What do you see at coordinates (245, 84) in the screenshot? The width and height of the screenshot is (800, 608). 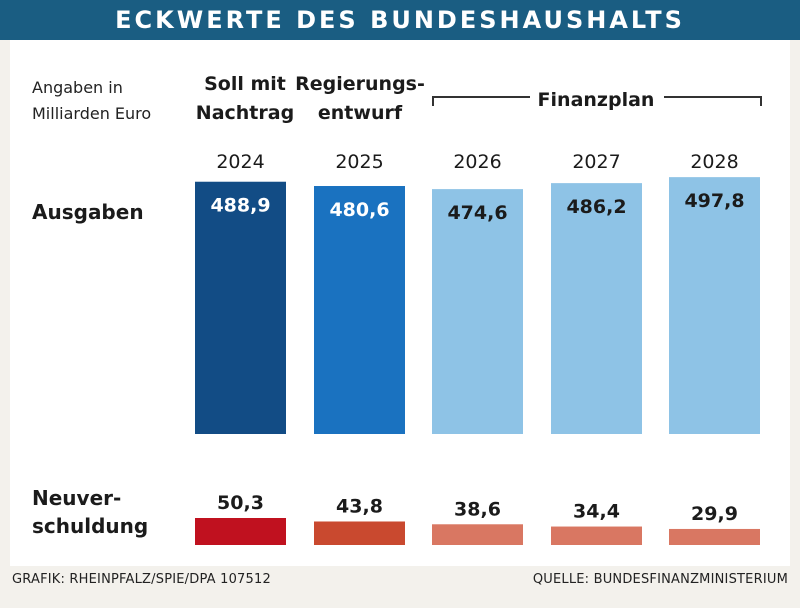 I see `column-header-soll-line-1: Soll mit` at bounding box center [245, 84].